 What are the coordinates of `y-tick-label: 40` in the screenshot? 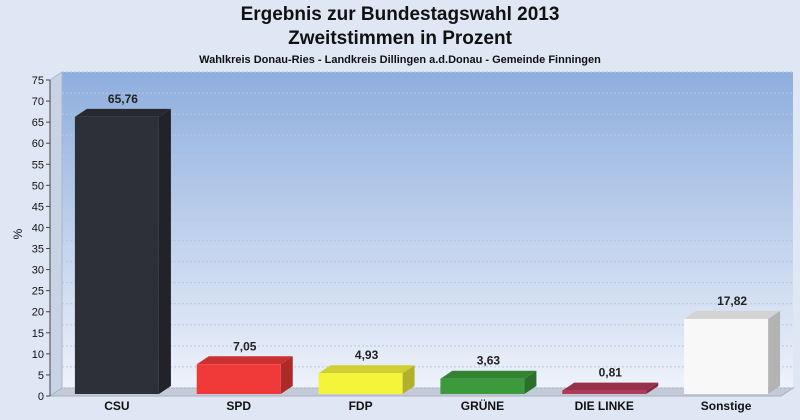 It's located at (38, 228).